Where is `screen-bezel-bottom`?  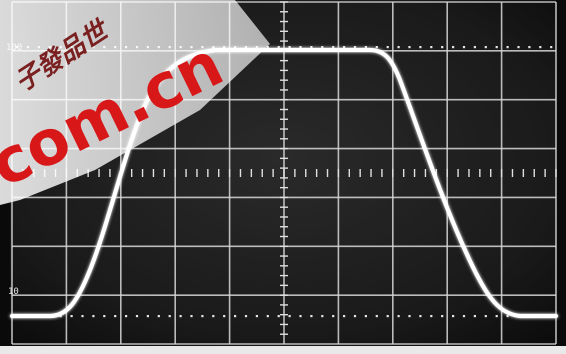 screen-bezel-bottom is located at coordinates (283, 350).